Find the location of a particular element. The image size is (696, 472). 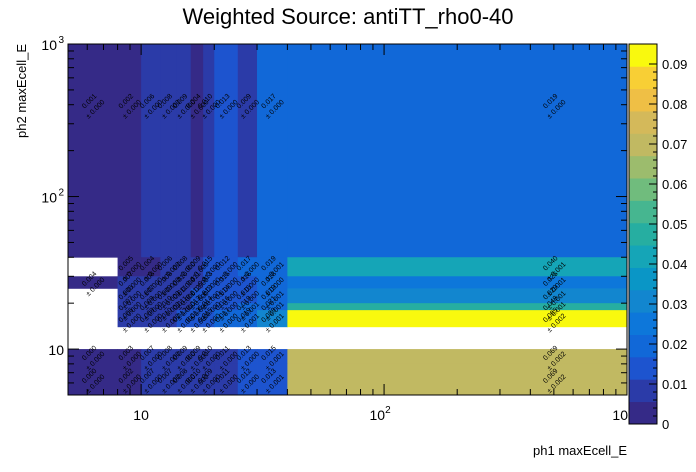

color-scale-label: 0.08 is located at coordinates (674, 104).